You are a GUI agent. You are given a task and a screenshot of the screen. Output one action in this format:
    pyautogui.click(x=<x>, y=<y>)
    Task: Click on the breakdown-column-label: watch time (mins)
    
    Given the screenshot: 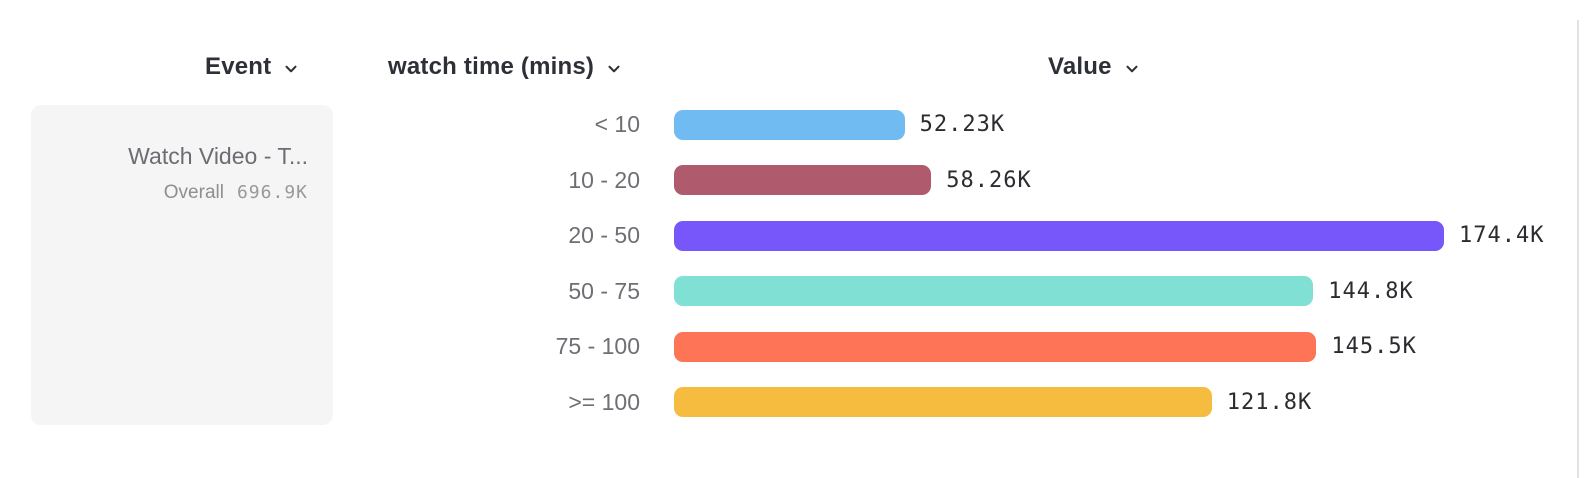 What is the action you would take?
    pyautogui.click(x=491, y=66)
    